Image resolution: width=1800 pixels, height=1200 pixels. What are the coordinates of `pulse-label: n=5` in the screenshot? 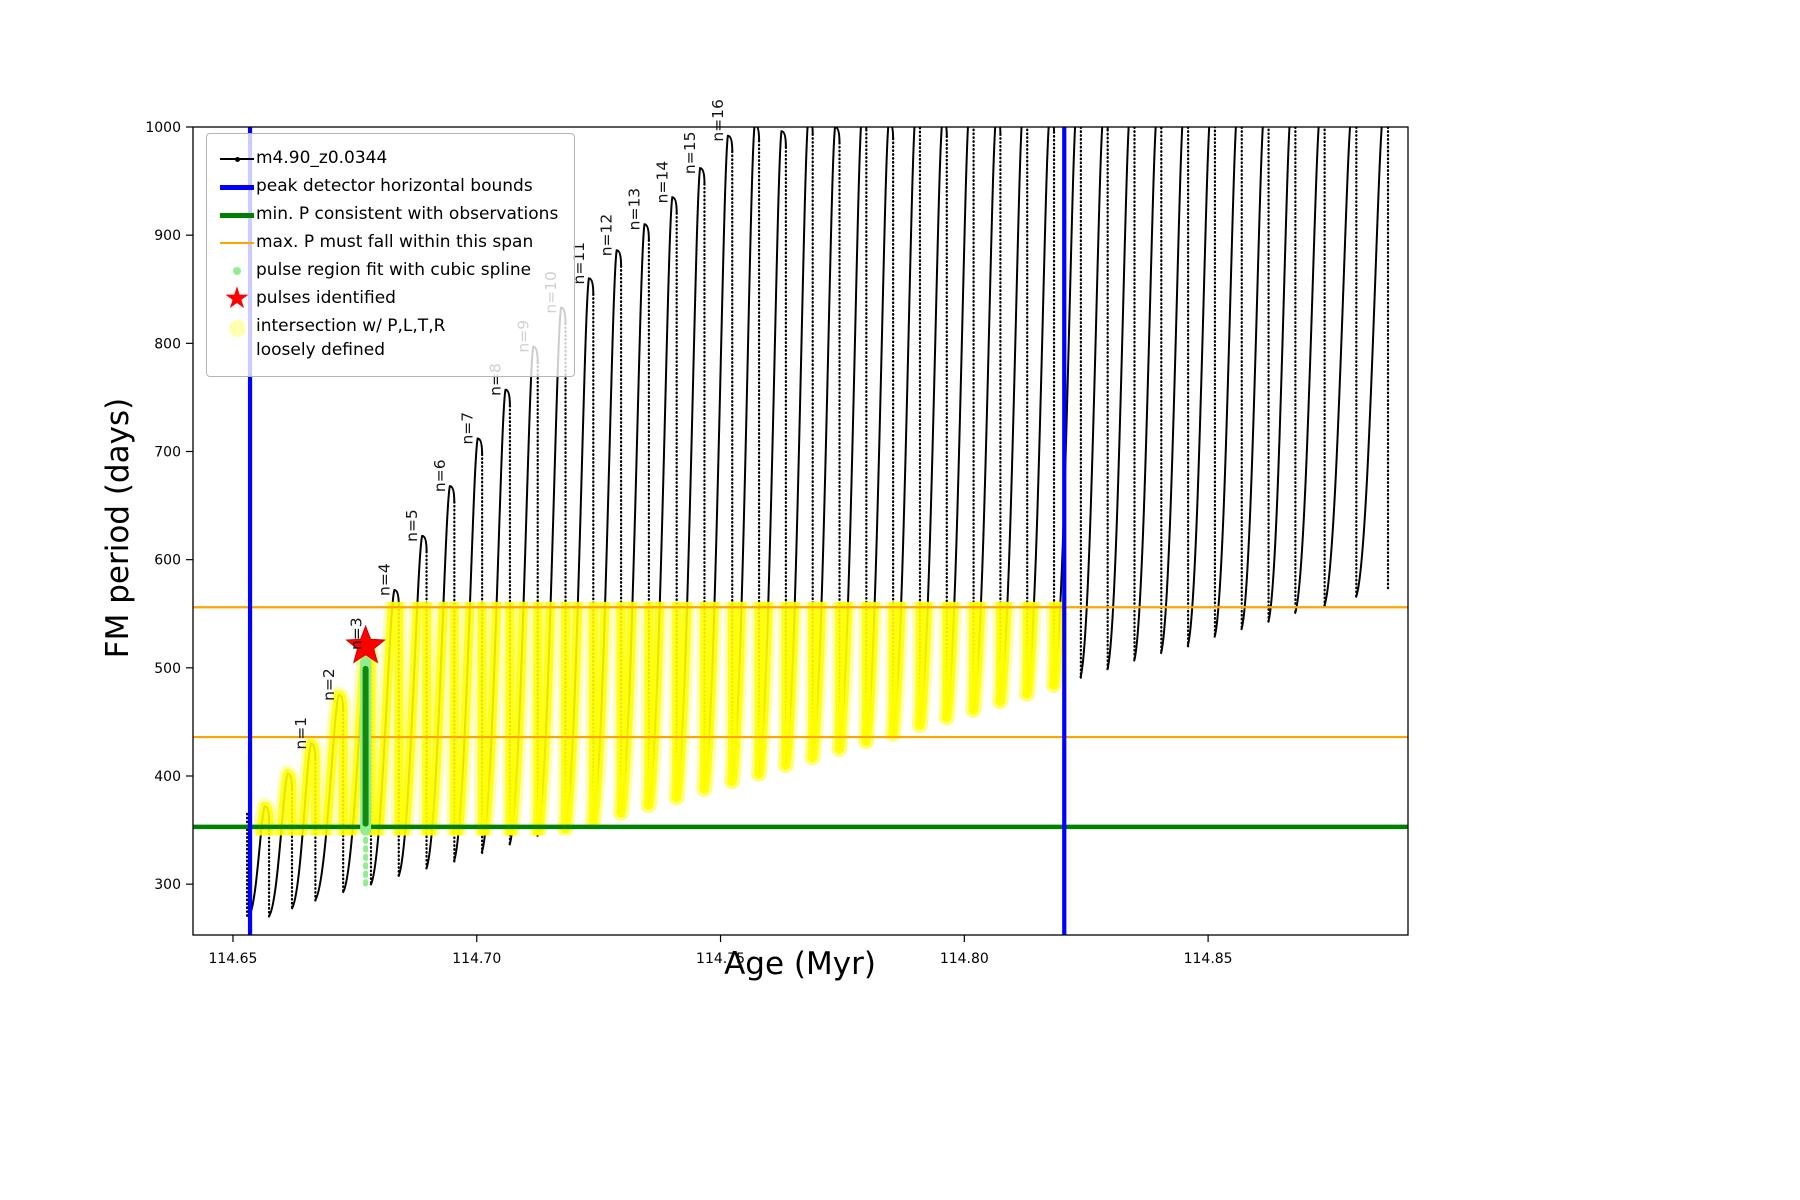 It's located at (412, 525).